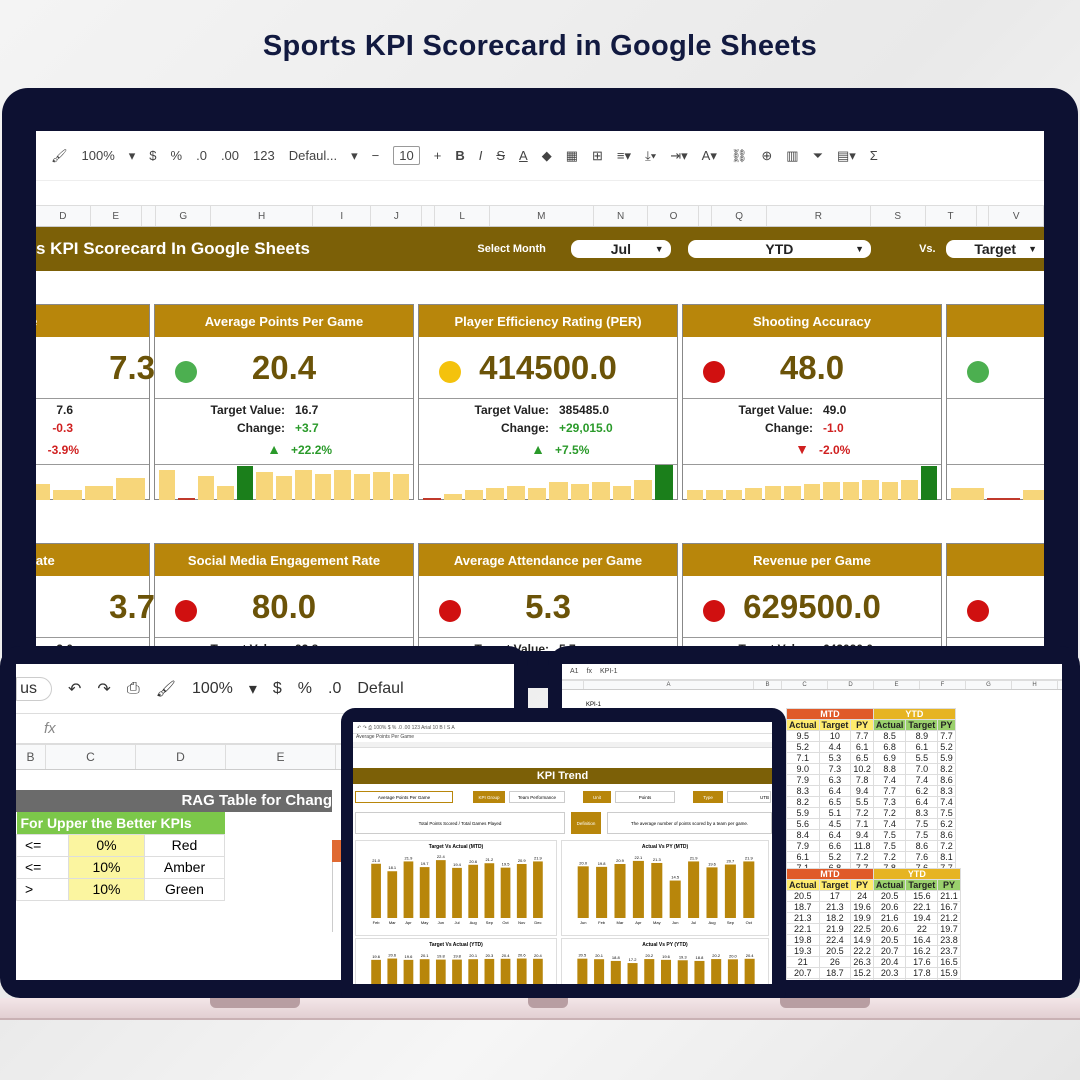 Image resolution: width=1080 pixels, height=1080 pixels. I want to click on cell: 5.6, so click(803, 824).